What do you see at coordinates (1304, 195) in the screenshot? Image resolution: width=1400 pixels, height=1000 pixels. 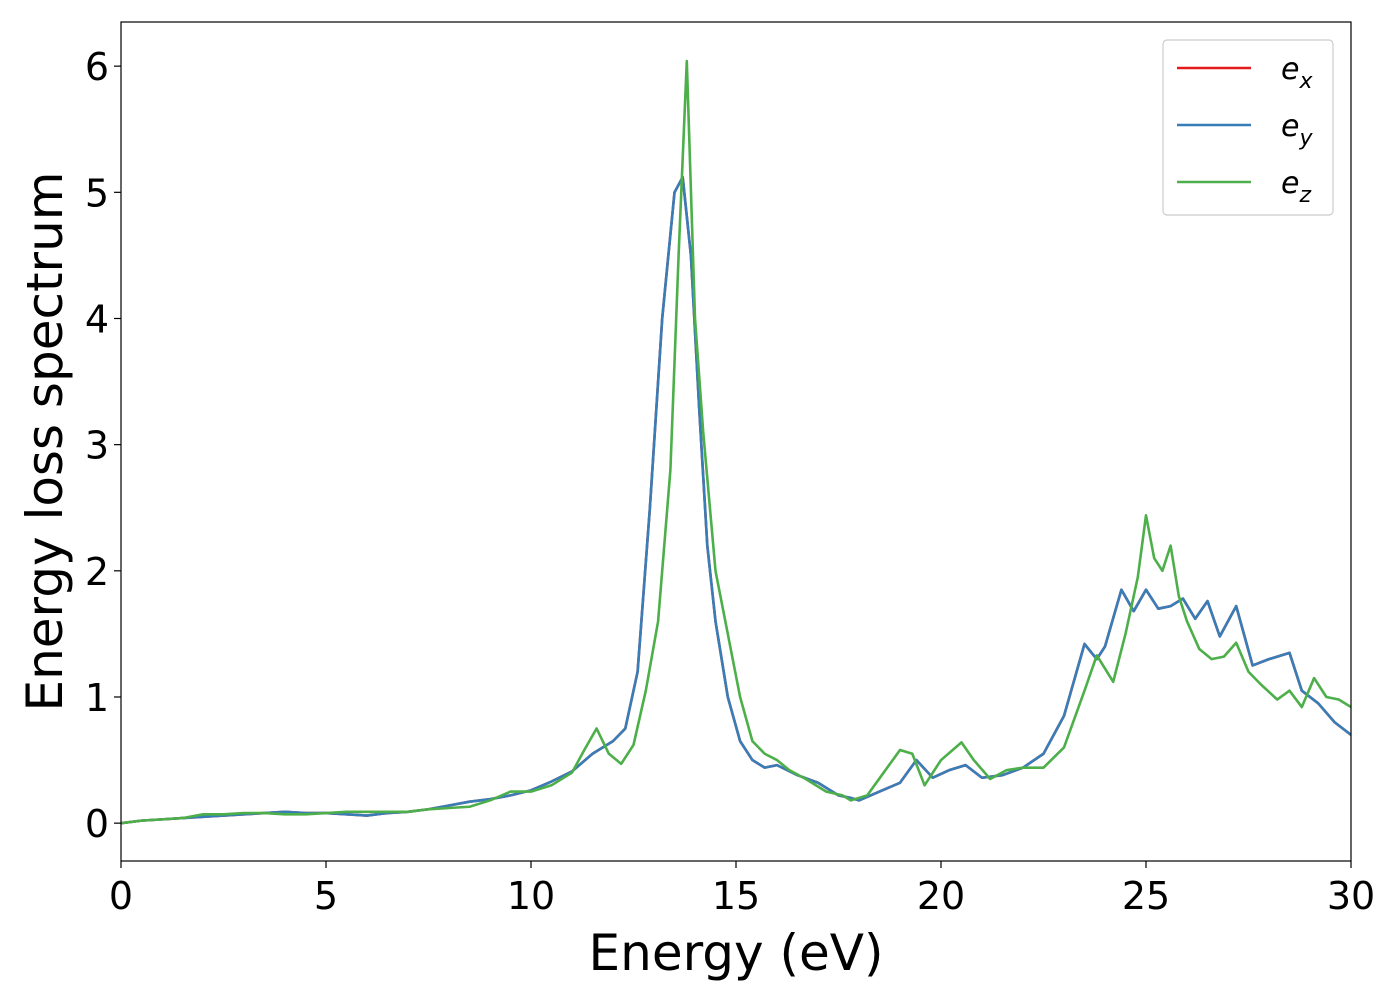 I see `legend-label-subscript: z` at bounding box center [1304, 195].